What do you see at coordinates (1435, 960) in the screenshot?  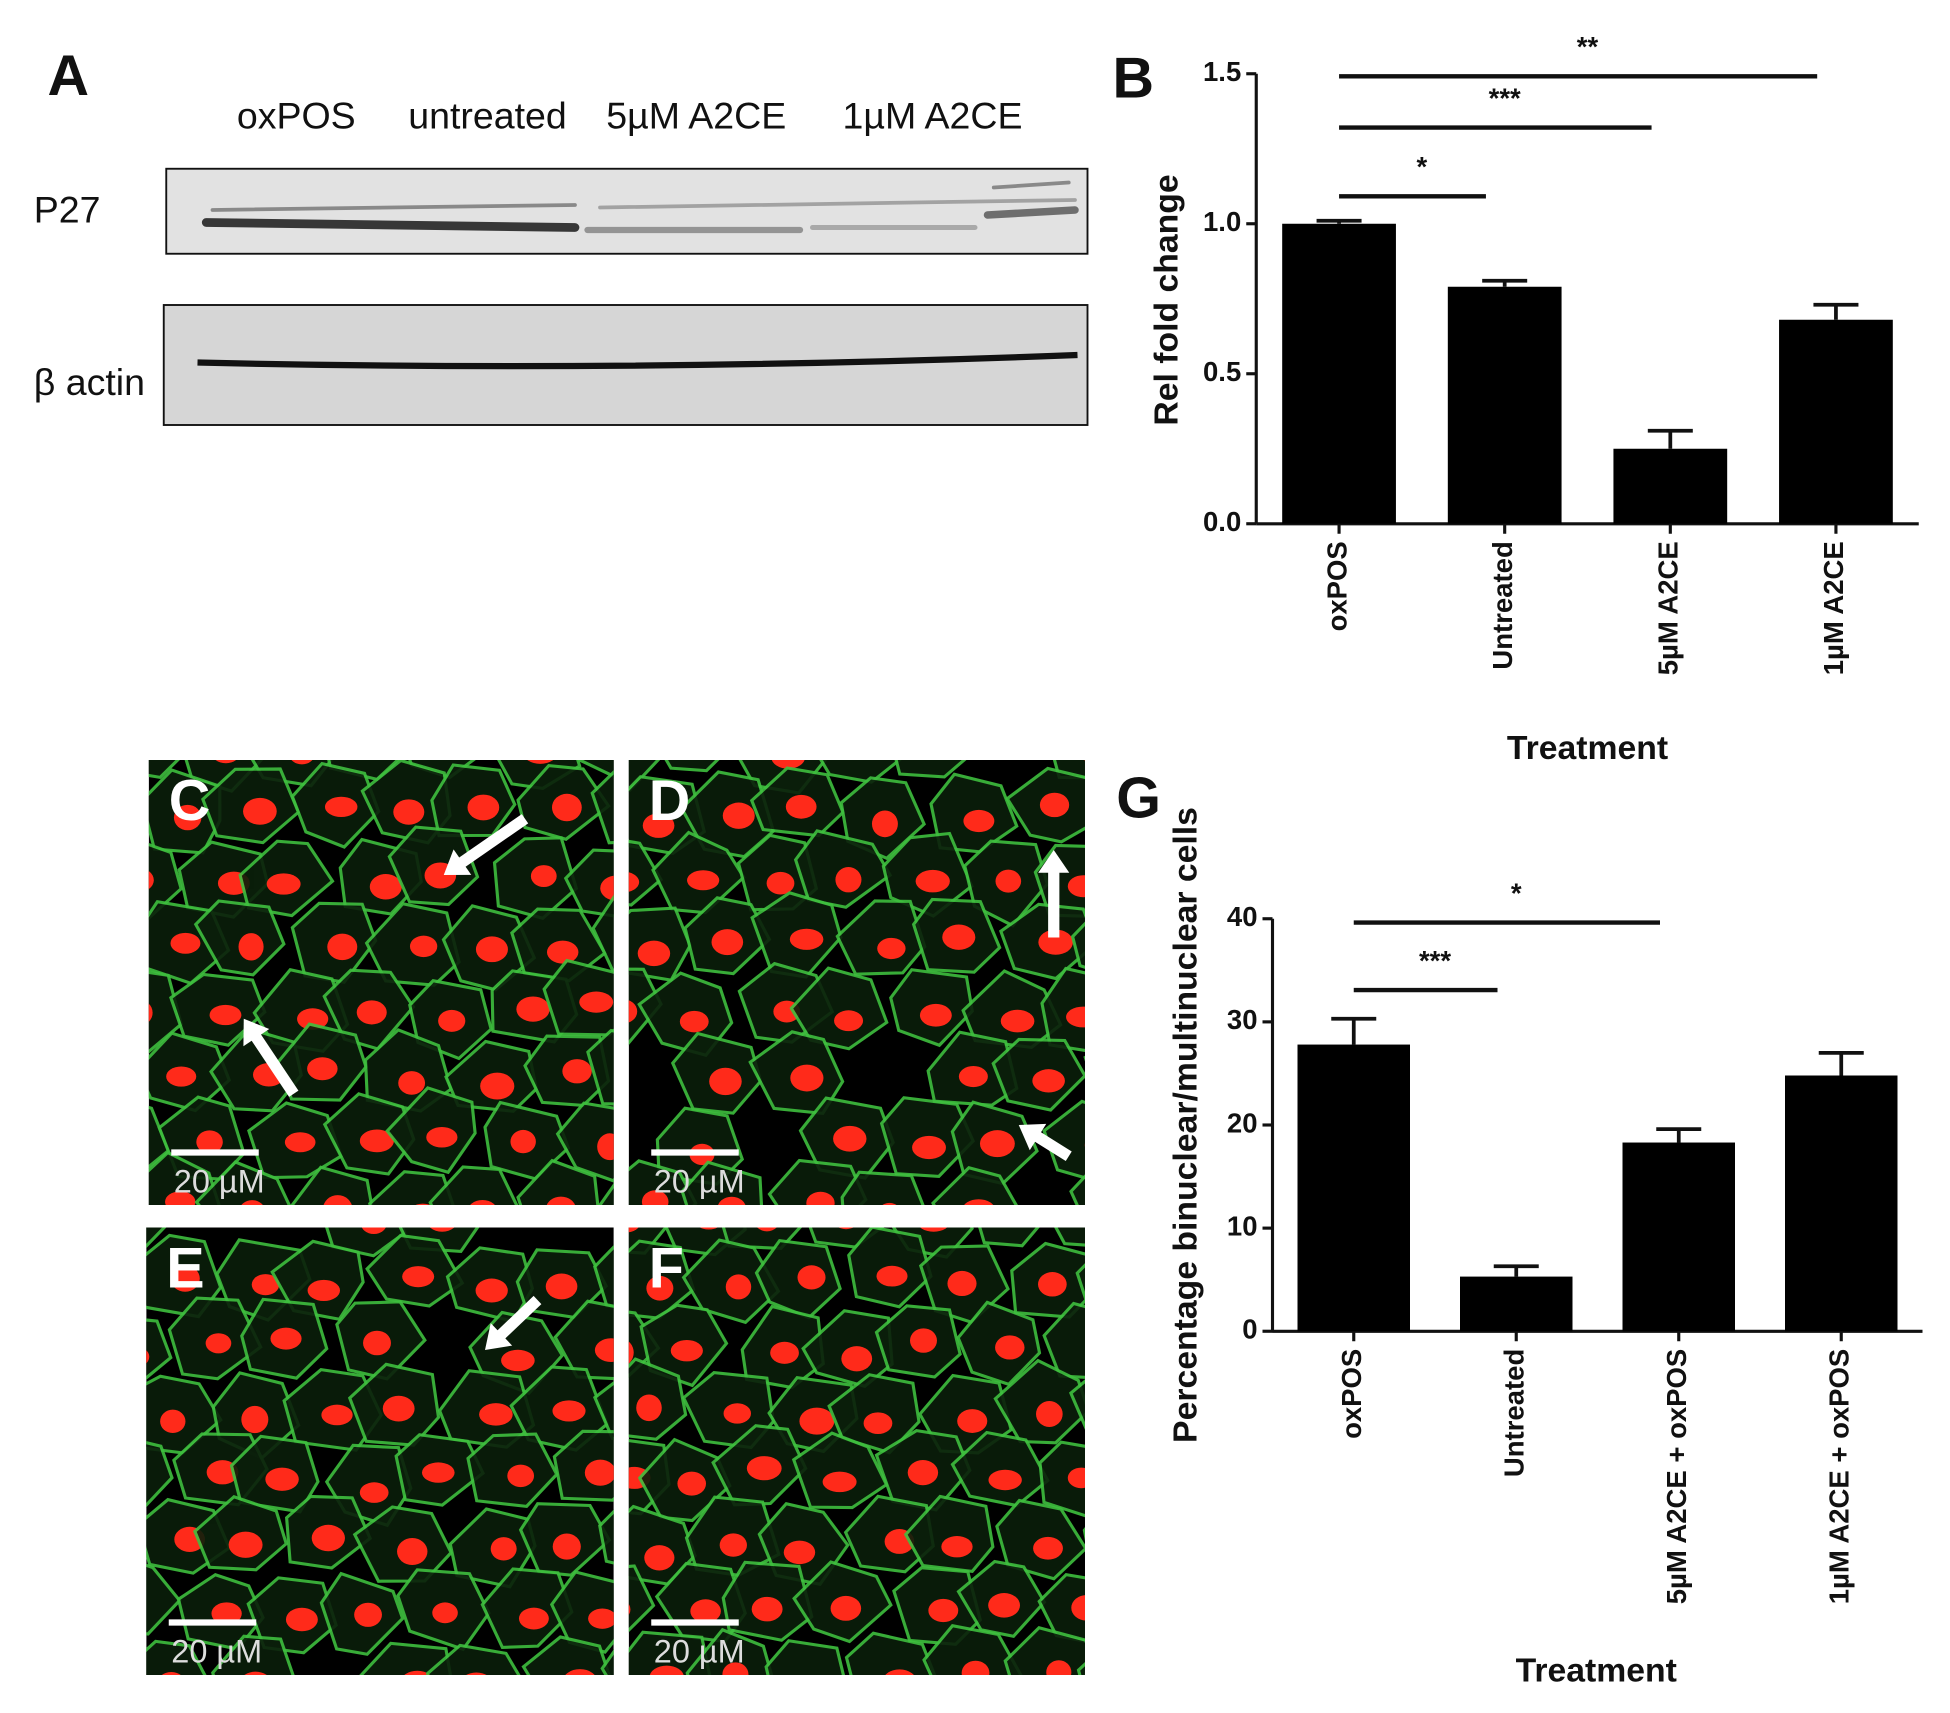 I see `significance-label: ***` at bounding box center [1435, 960].